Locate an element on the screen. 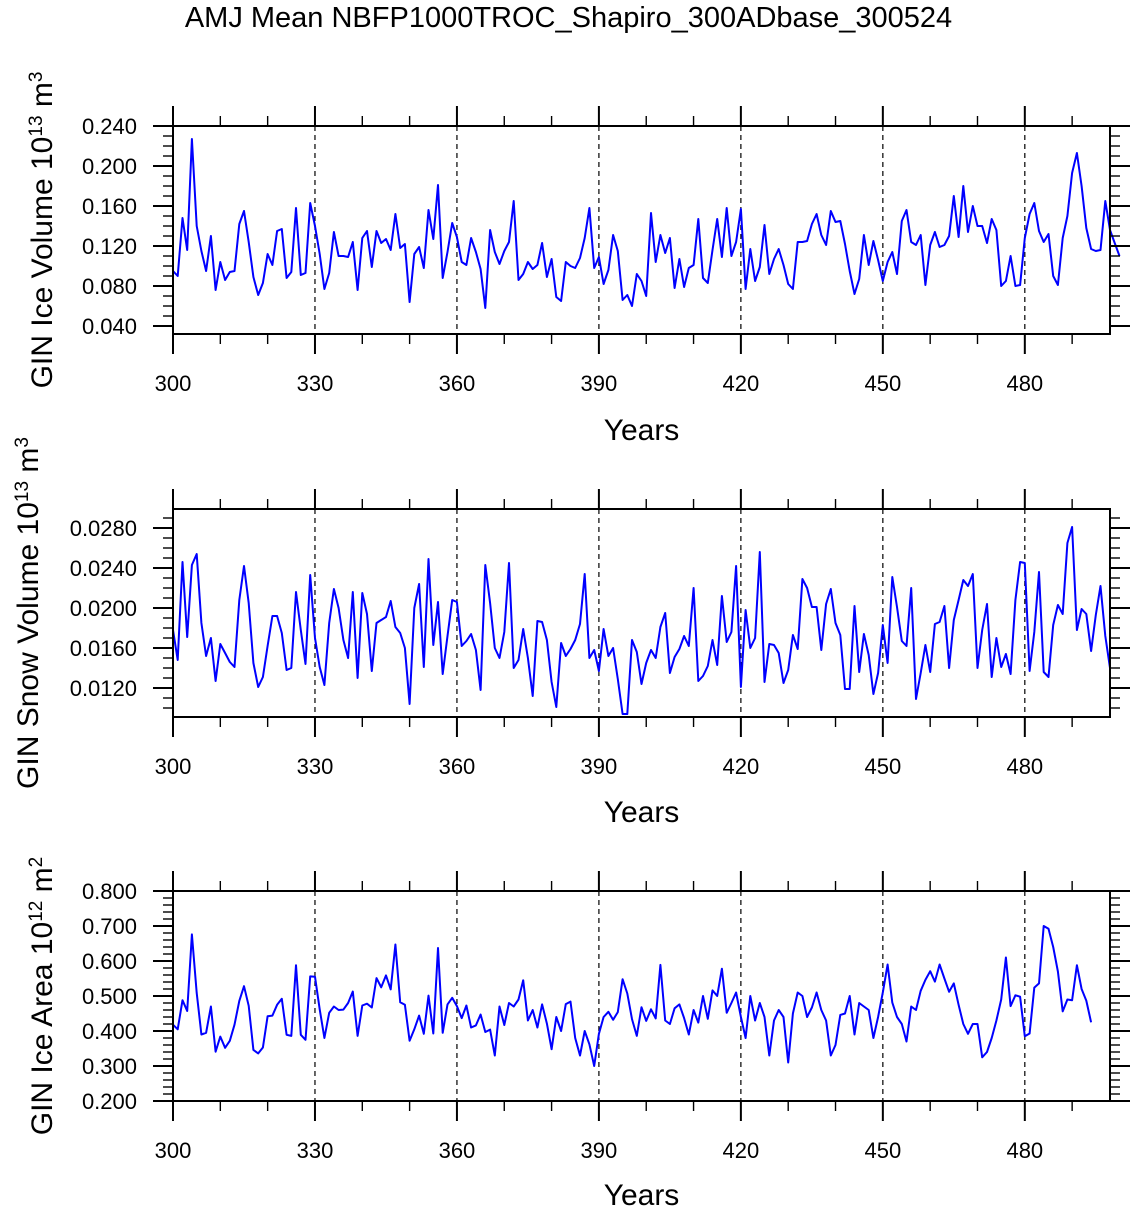 This screenshot has width=1137, height=1211. y-tick-label: 0.600 is located at coordinates (109, 961).